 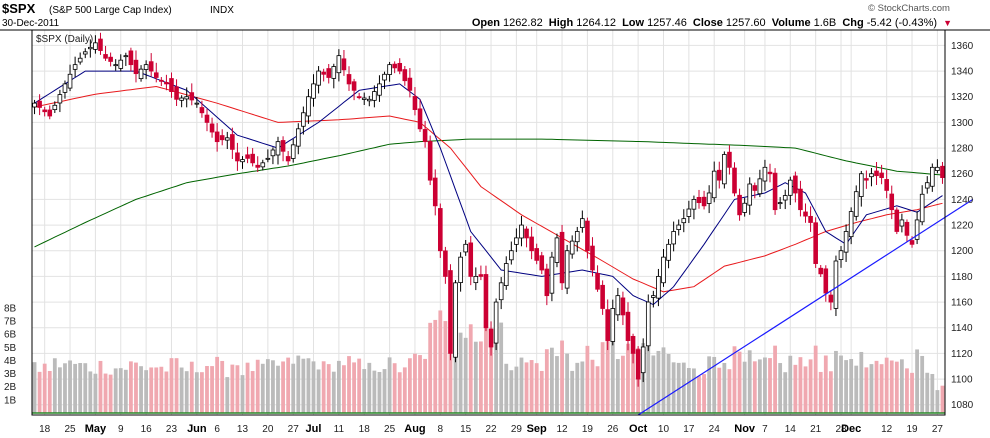 What do you see at coordinates (962, 277) in the screenshot?
I see `price-tick-label: 1180` at bounding box center [962, 277].